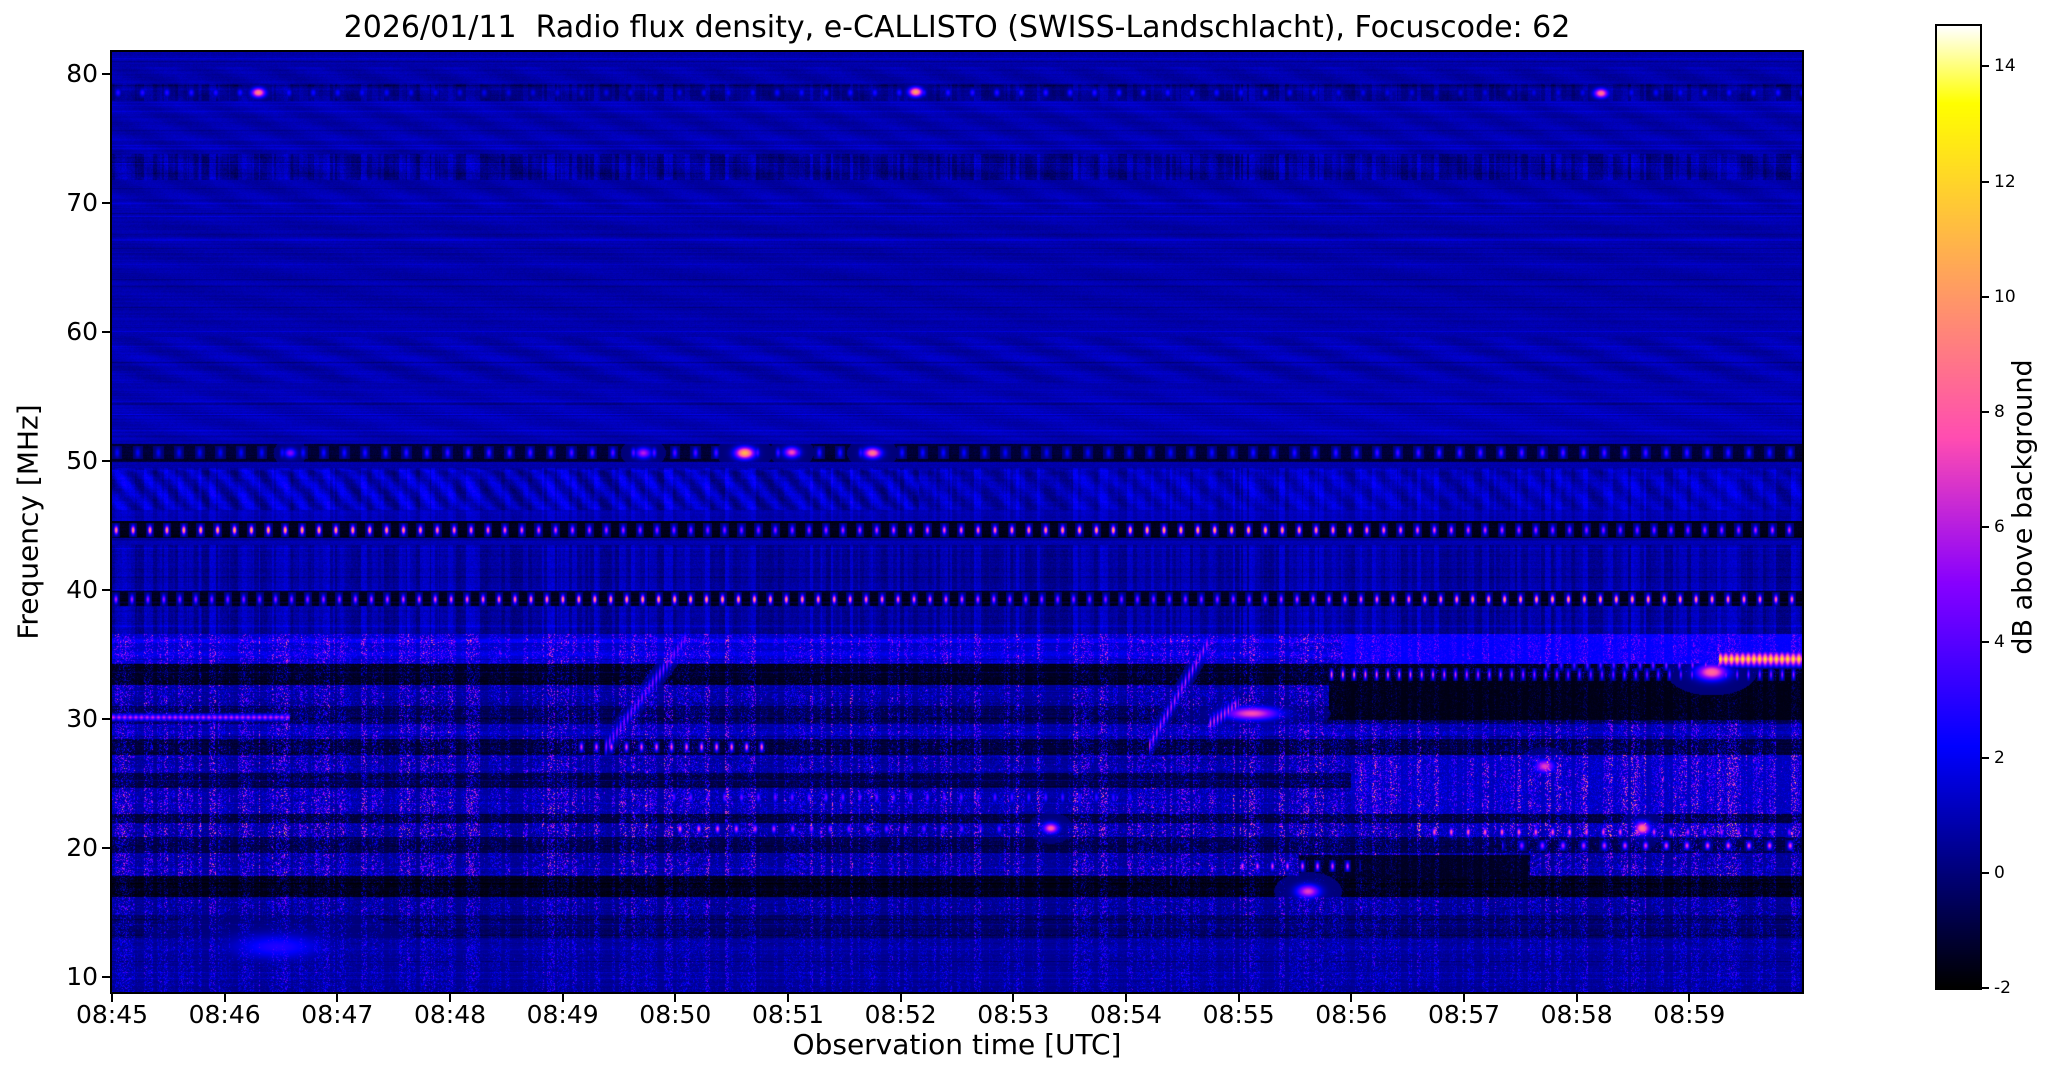  What do you see at coordinates (1464, 1014) in the screenshot?
I see `x-tick-label: 08:57` at bounding box center [1464, 1014].